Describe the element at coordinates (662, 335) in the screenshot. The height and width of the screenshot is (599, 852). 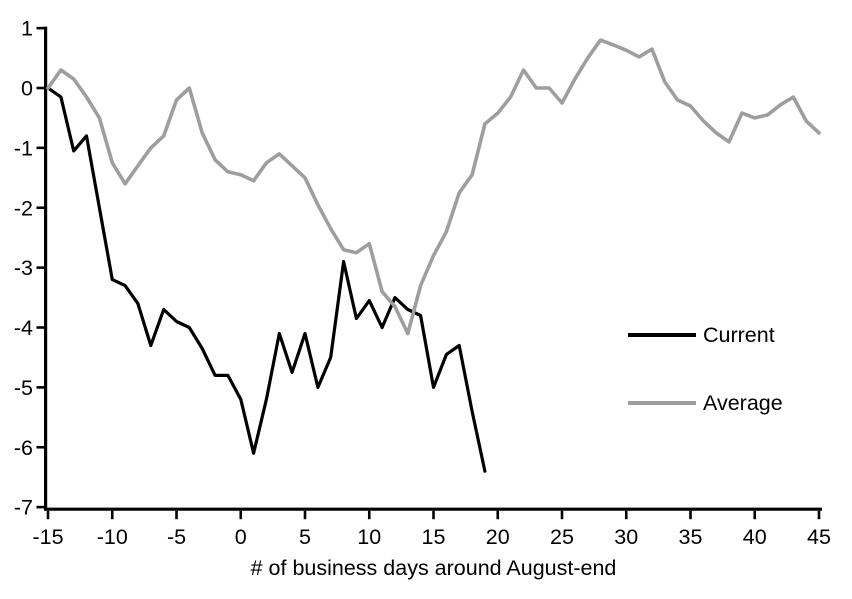
I see `current-series-swatch` at that location.